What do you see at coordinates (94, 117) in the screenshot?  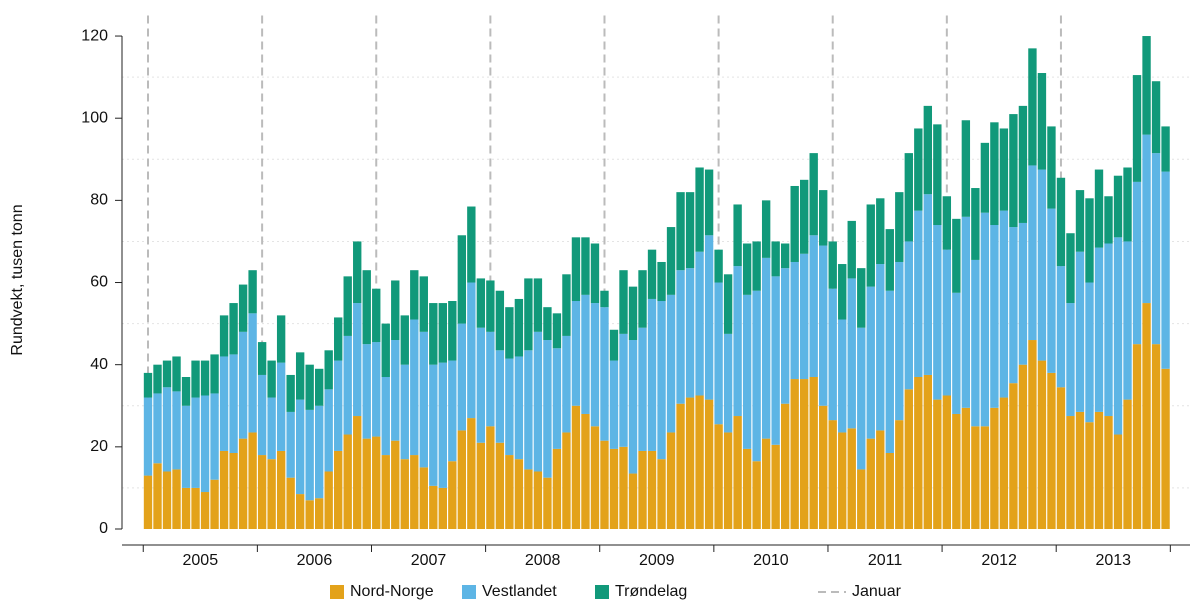 I see `y-tick-label: 100` at bounding box center [94, 117].